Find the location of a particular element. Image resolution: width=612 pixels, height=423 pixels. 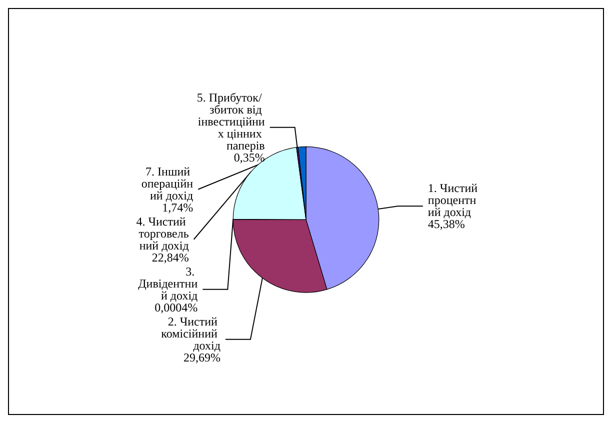

slice-label: 7. Інший операційний дохід is located at coordinates (167, 183).